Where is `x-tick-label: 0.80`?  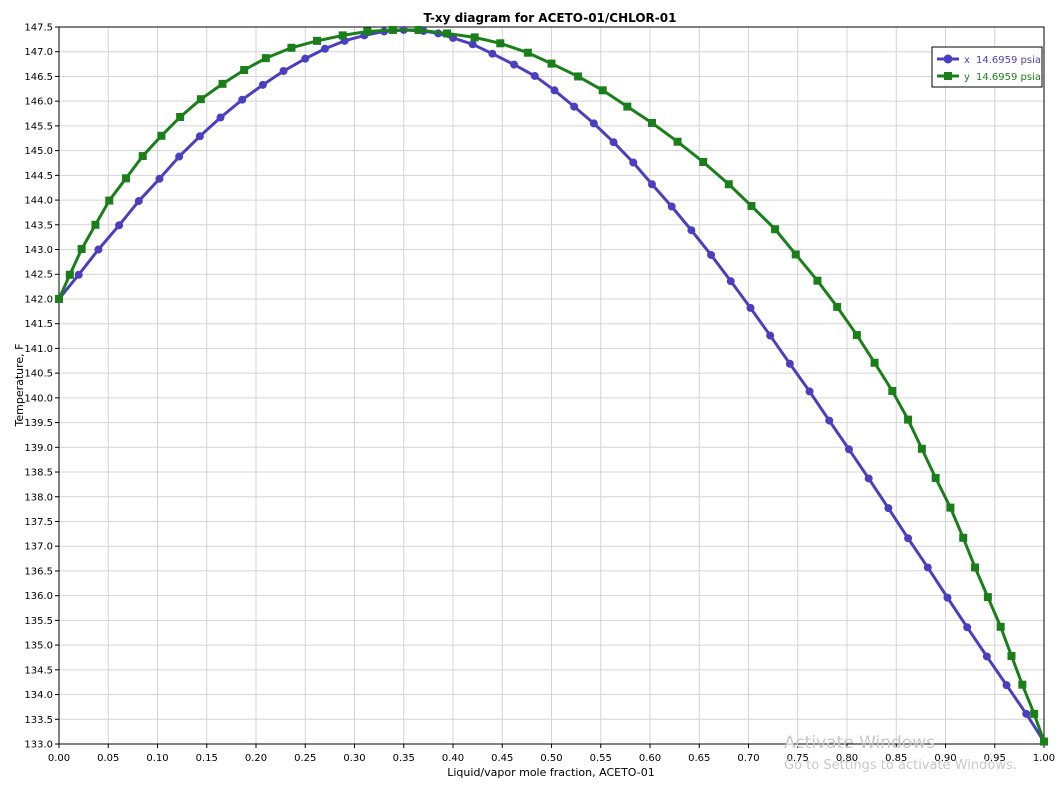
x-tick-label: 0.80 is located at coordinates (847, 758).